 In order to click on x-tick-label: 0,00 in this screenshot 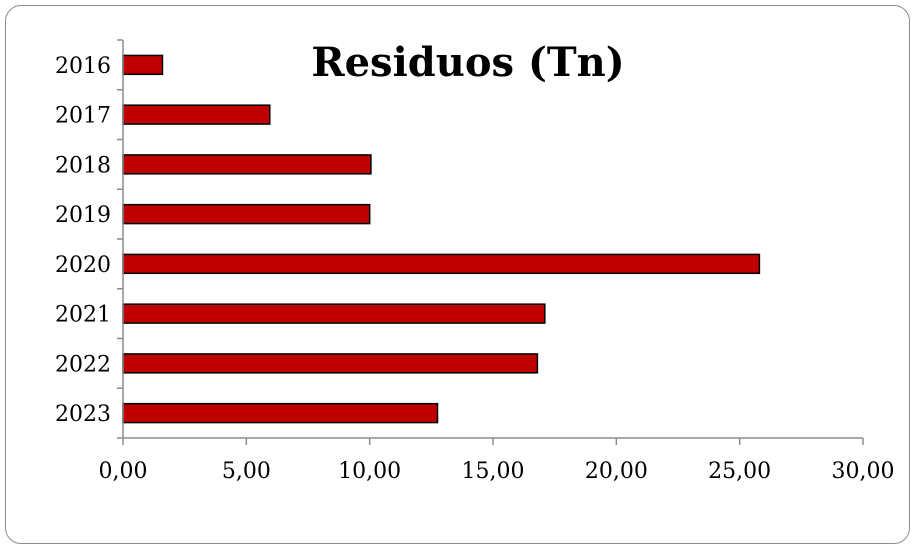, I will do `click(123, 471)`.